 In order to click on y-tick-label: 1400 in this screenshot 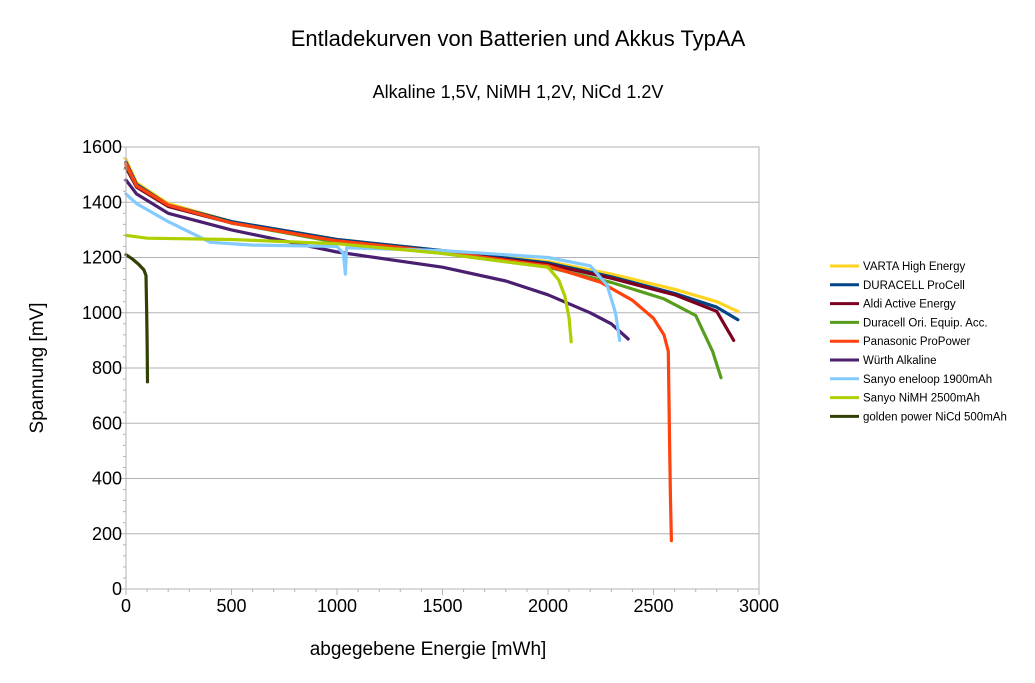, I will do `click(102, 202)`.